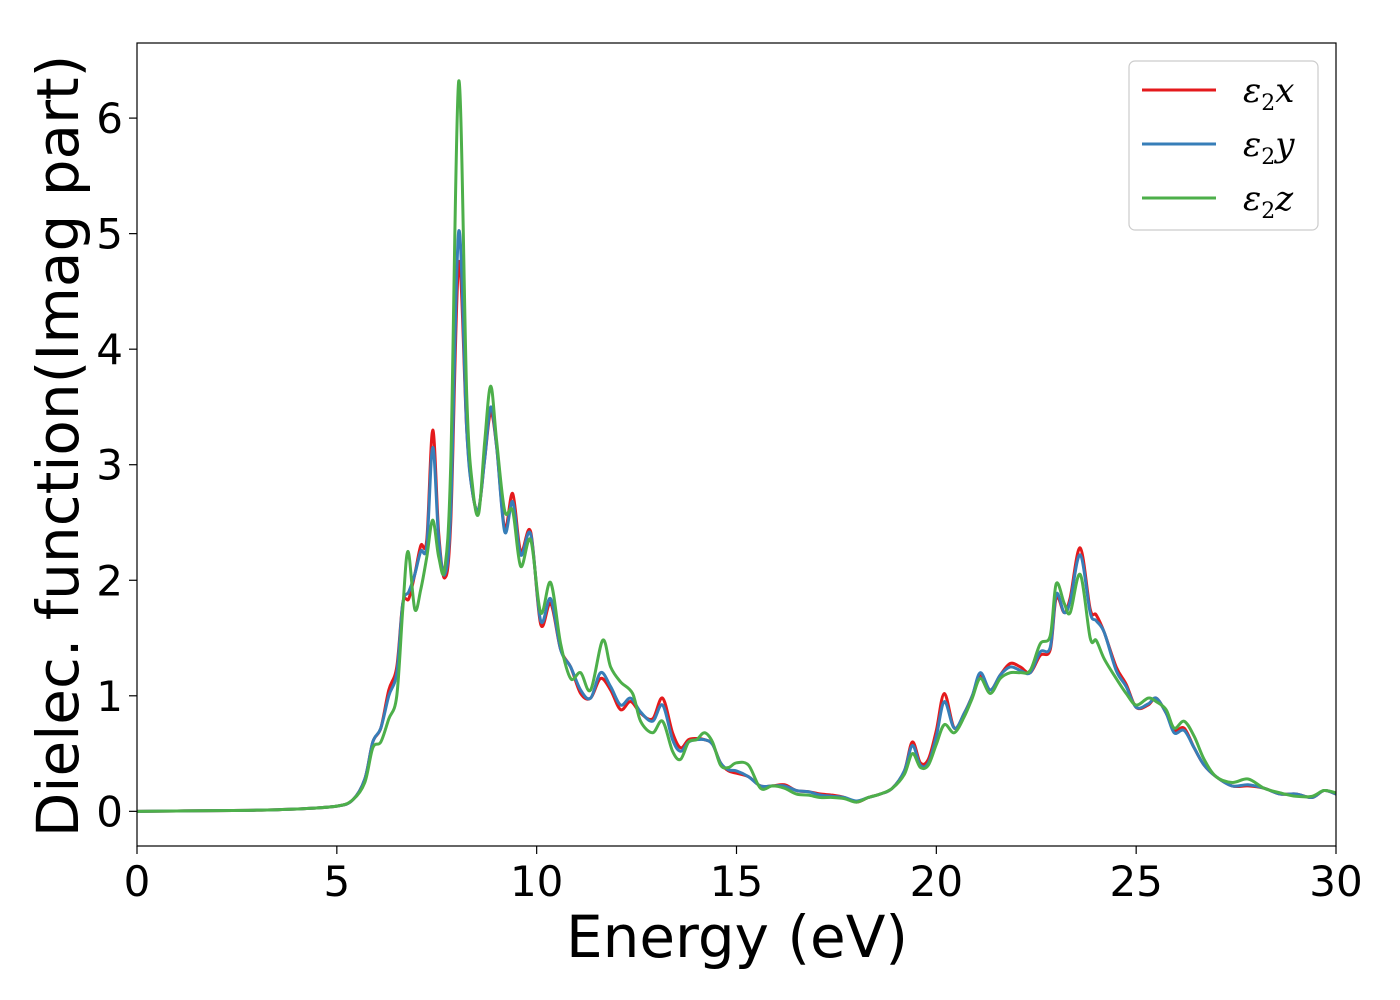  What do you see at coordinates (109, 118) in the screenshot?
I see `y-tick-label: 6` at bounding box center [109, 118].